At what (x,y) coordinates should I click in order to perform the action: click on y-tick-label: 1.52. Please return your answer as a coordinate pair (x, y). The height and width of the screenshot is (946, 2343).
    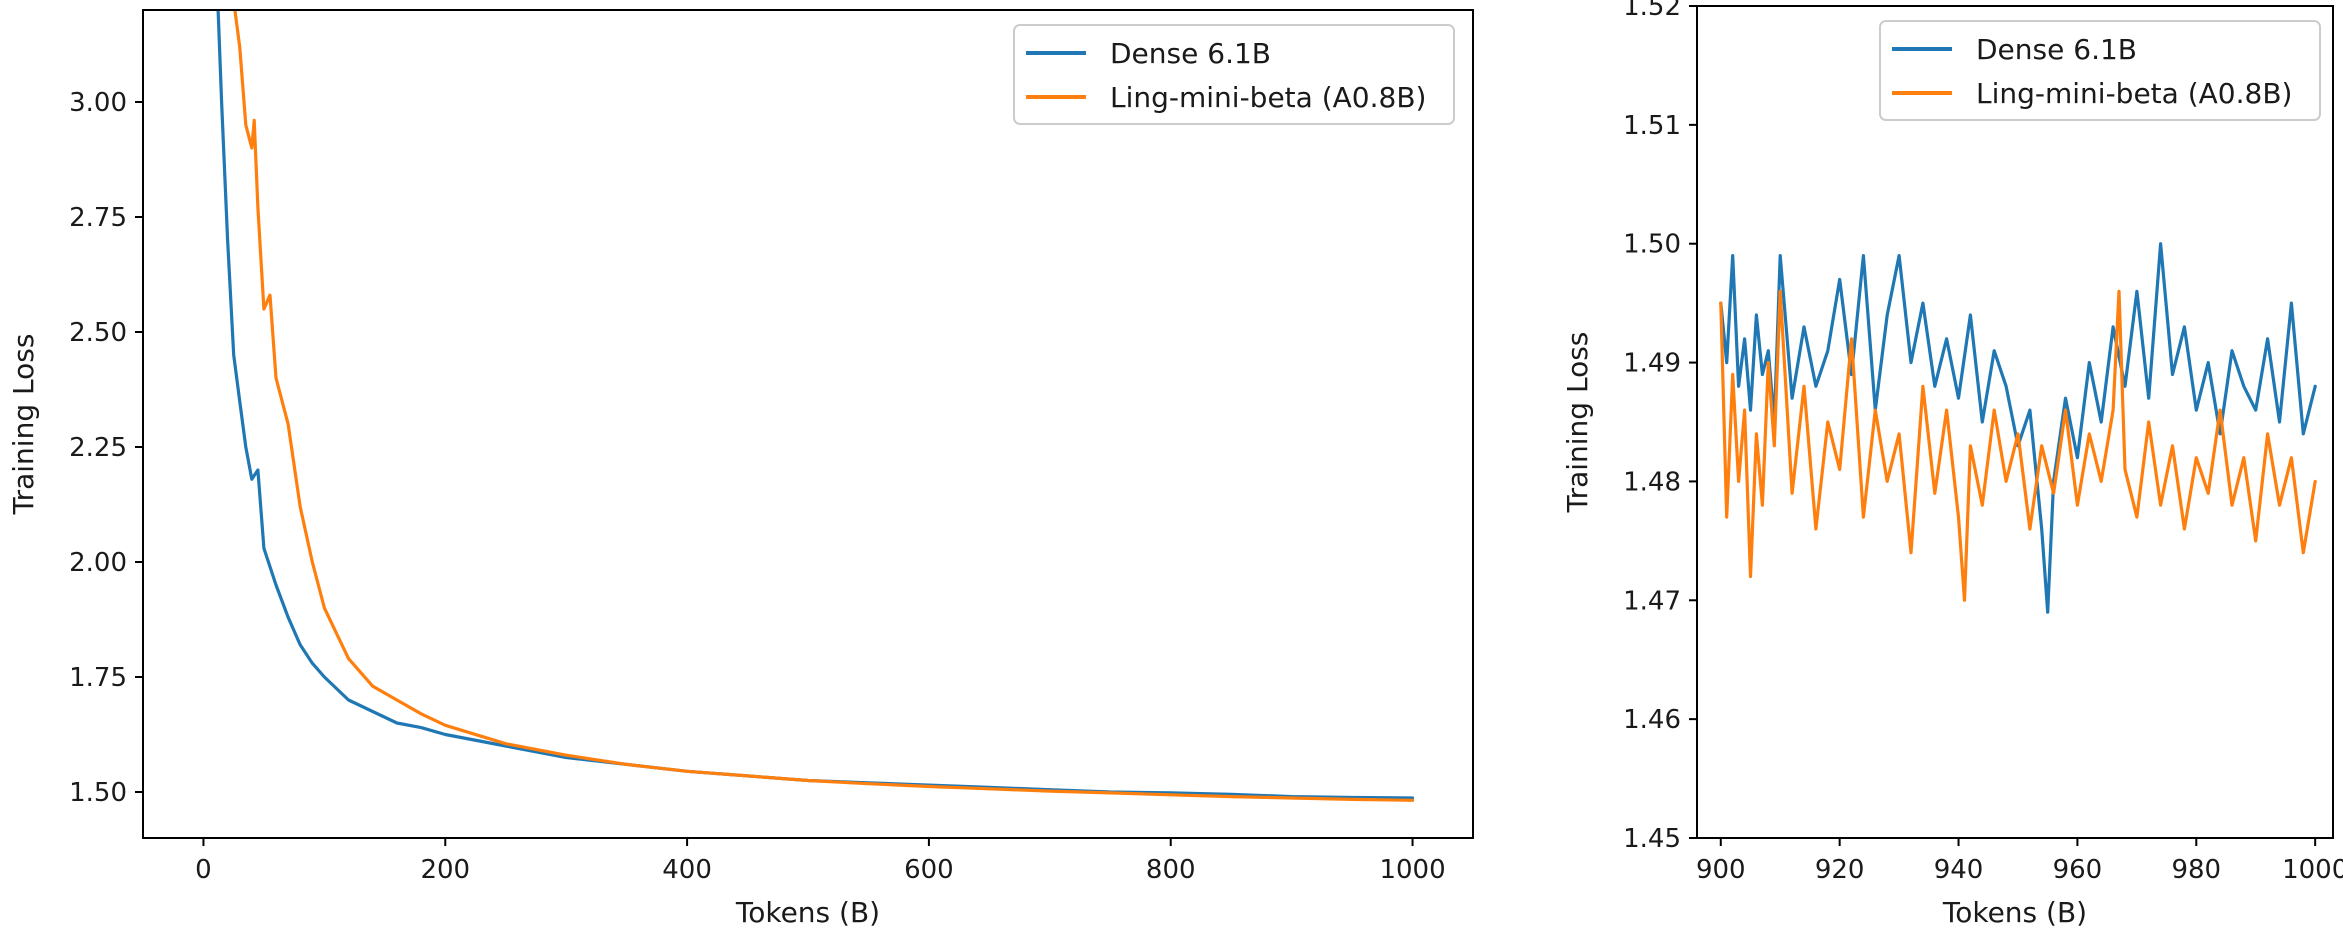
    Looking at the image, I should click on (1652, 11).